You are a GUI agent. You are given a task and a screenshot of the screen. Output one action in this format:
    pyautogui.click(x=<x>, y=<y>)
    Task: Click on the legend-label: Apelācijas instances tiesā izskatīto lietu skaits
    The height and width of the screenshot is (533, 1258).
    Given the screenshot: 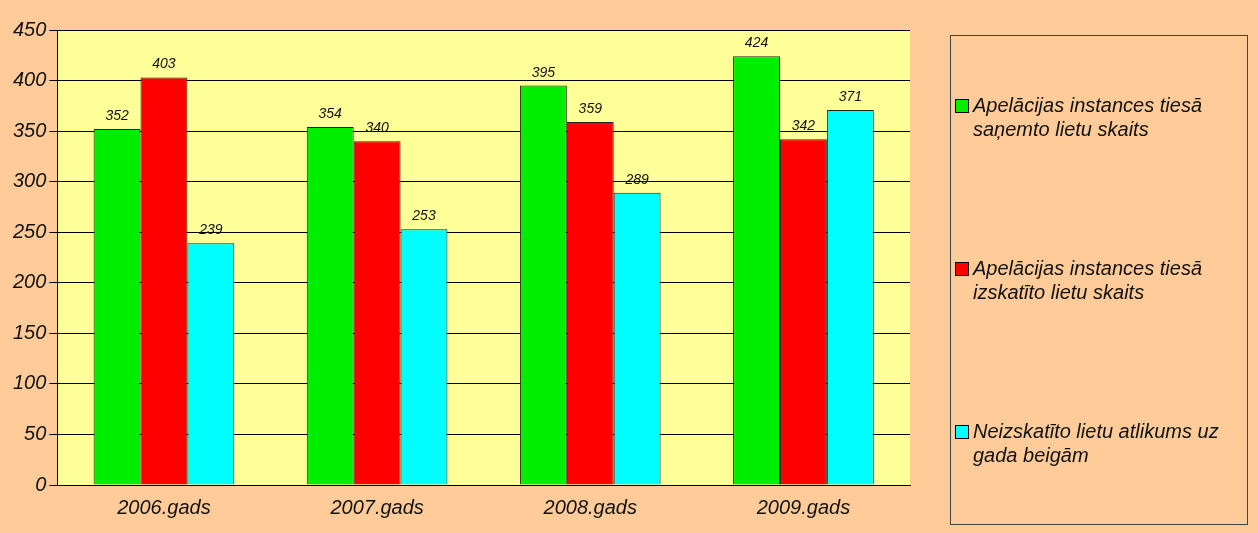 What is the action you would take?
    pyautogui.click(x=1088, y=280)
    